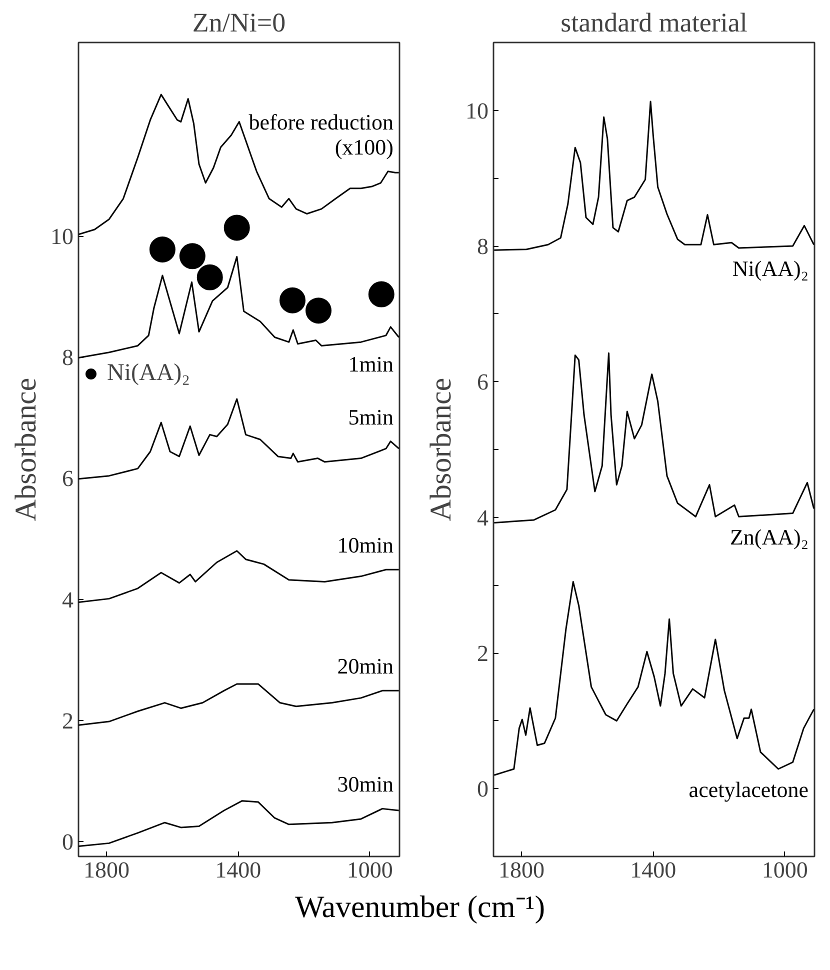 The width and height of the screenshot is (830, 970). What do you see at coordinates (321, 134) in the screenshot?
I see `series-label: before reduction (x100)` at bounding box center [321, 134].